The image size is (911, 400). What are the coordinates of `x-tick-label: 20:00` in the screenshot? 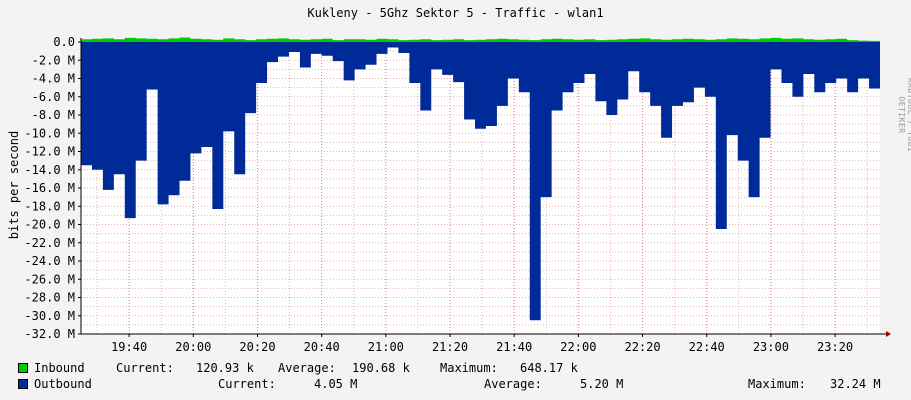 It's located at (193, 347).